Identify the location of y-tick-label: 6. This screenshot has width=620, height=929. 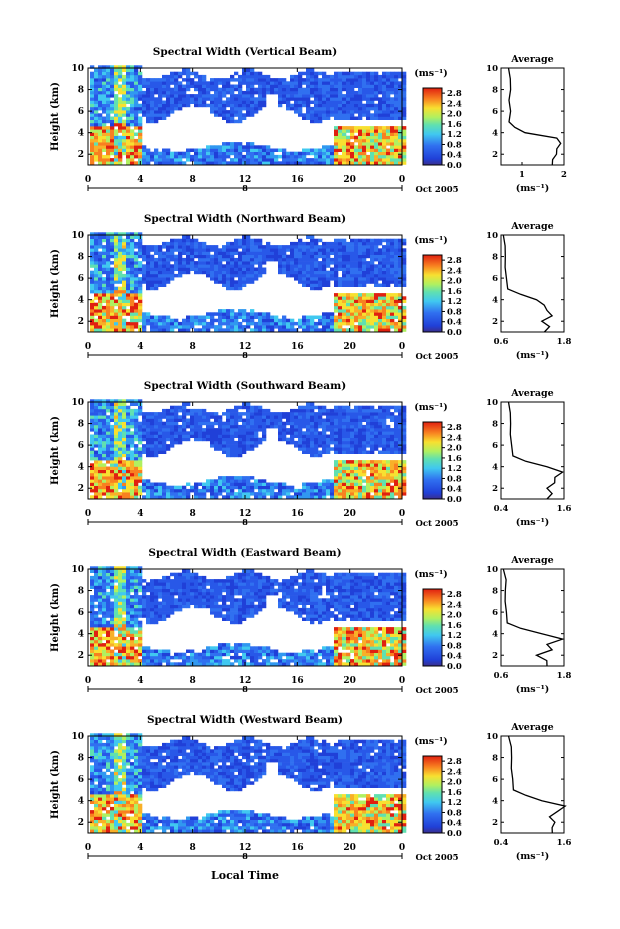
(81, 780).